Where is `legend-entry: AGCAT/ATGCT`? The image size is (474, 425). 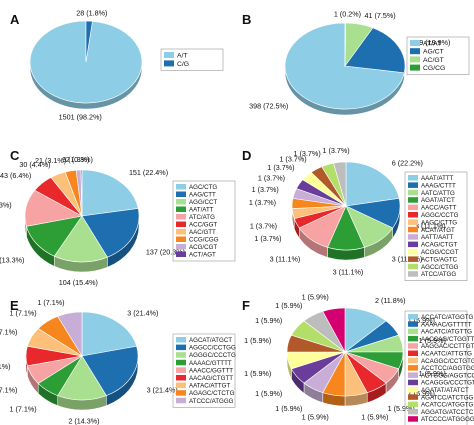 legend-entry: AGCAT/ATGCT is located at coordinates (210, 340).